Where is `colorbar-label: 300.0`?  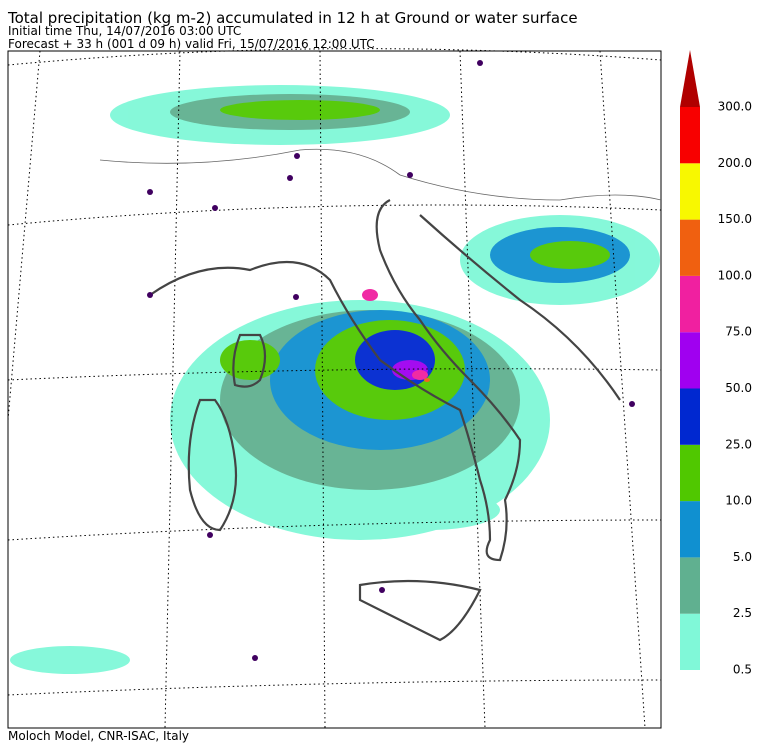
colorbar-label: 300.0 is located at coordinates (735, 107).